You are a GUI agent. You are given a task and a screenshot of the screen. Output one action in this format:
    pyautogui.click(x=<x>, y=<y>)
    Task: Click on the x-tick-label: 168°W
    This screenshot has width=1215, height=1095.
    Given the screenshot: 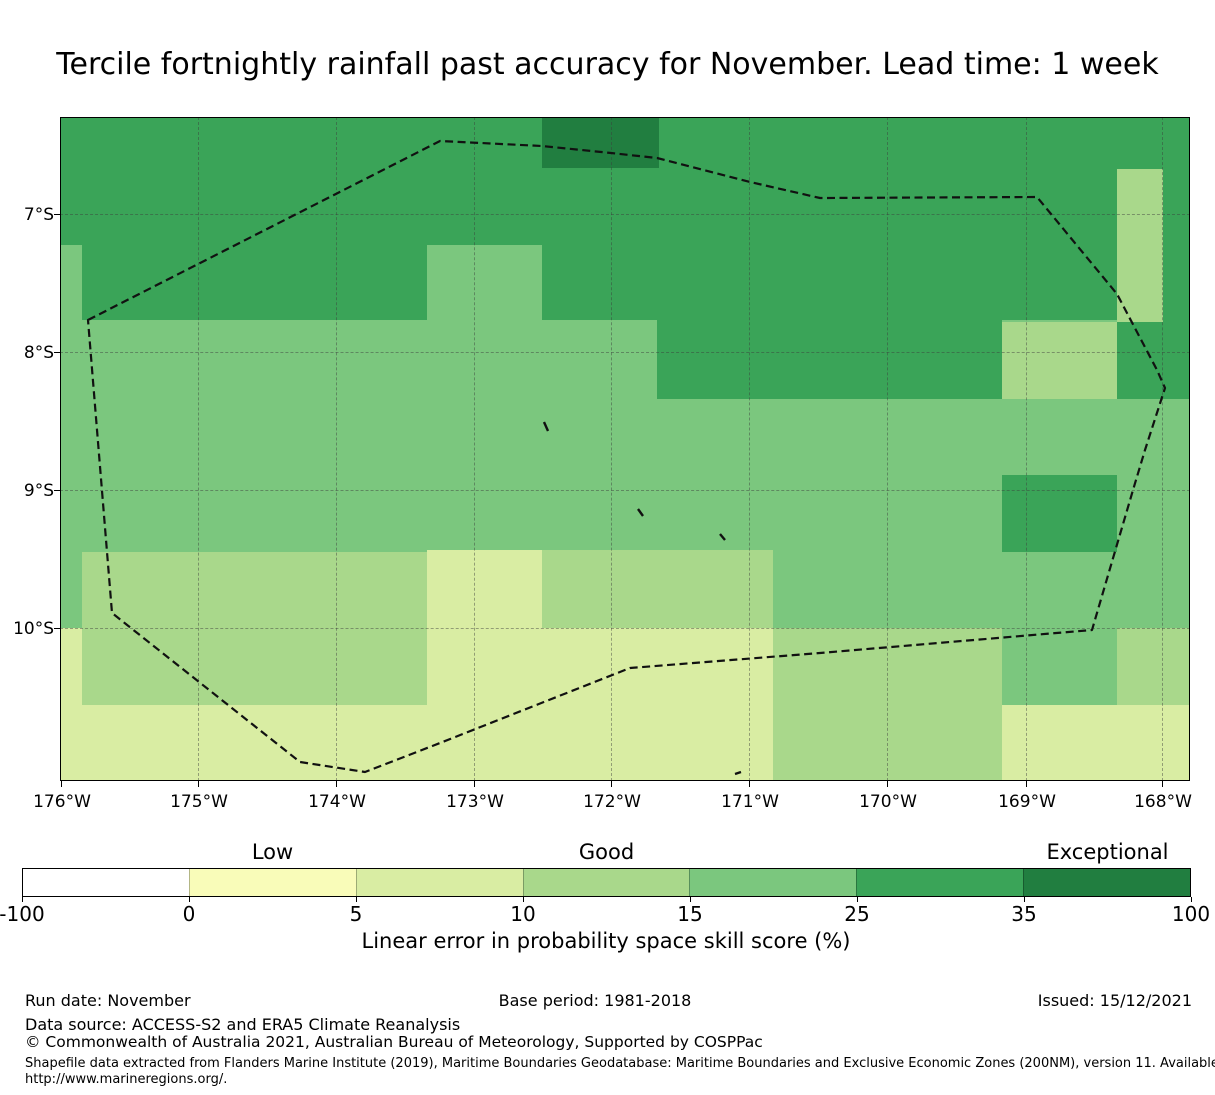 What is the action you would take?
    pyautogui.click(x=1163, y=802)
    